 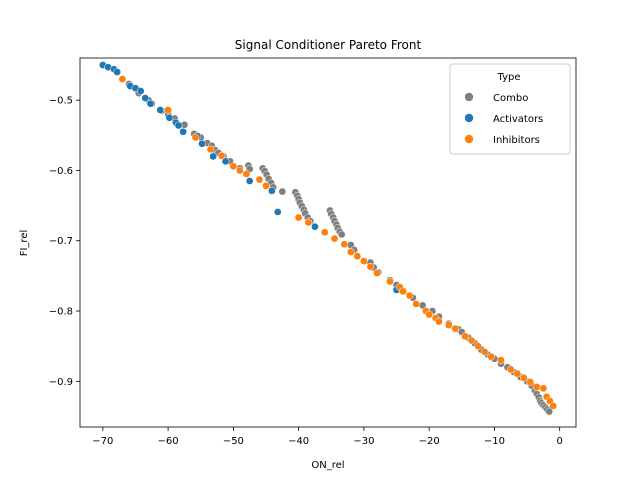 What do you see at coordinates (516, 140) in the screenshot?
I see `legend-label-inhibitors: Inhibitors` at bounding box center [516, 140].